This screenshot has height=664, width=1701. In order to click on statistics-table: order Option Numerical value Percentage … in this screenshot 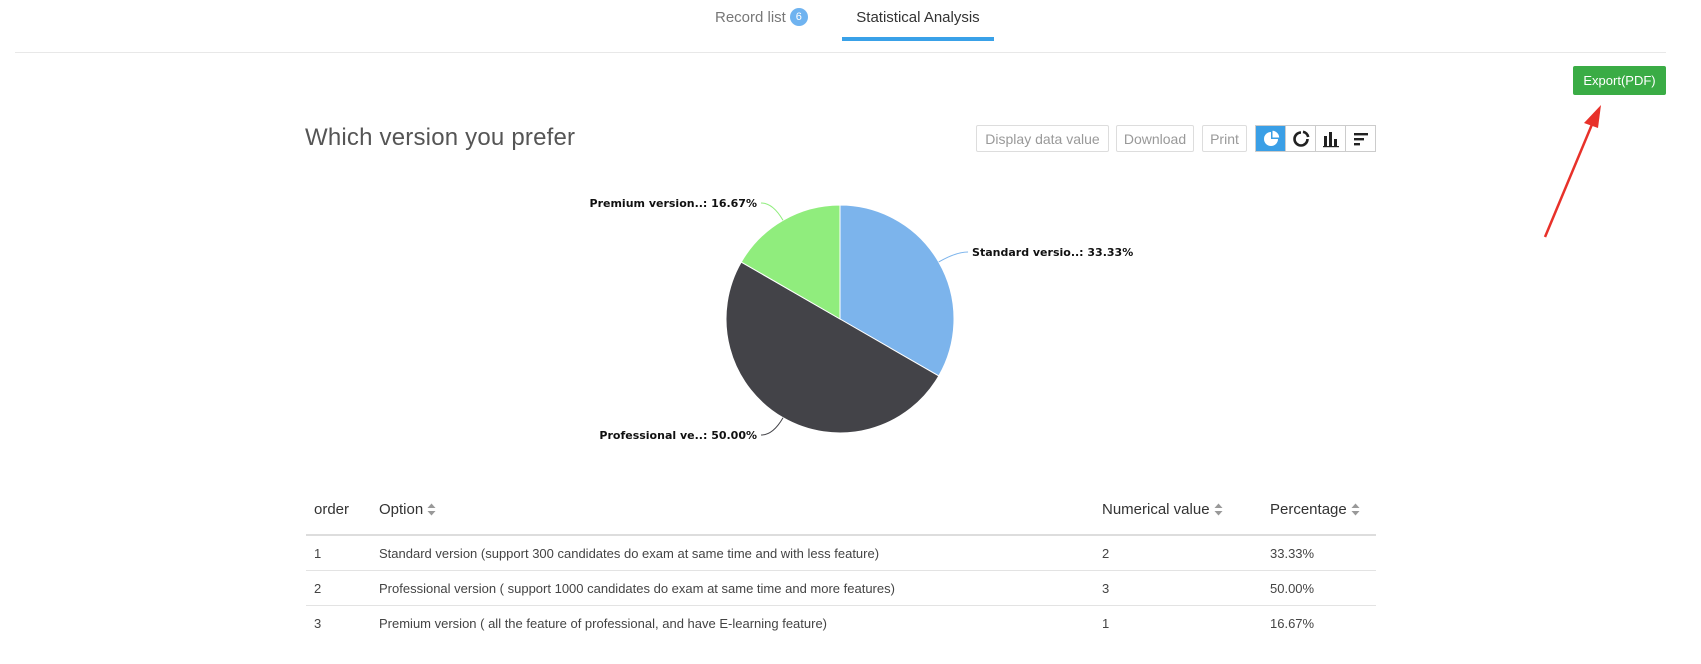, I will do `click(841, 562)`.